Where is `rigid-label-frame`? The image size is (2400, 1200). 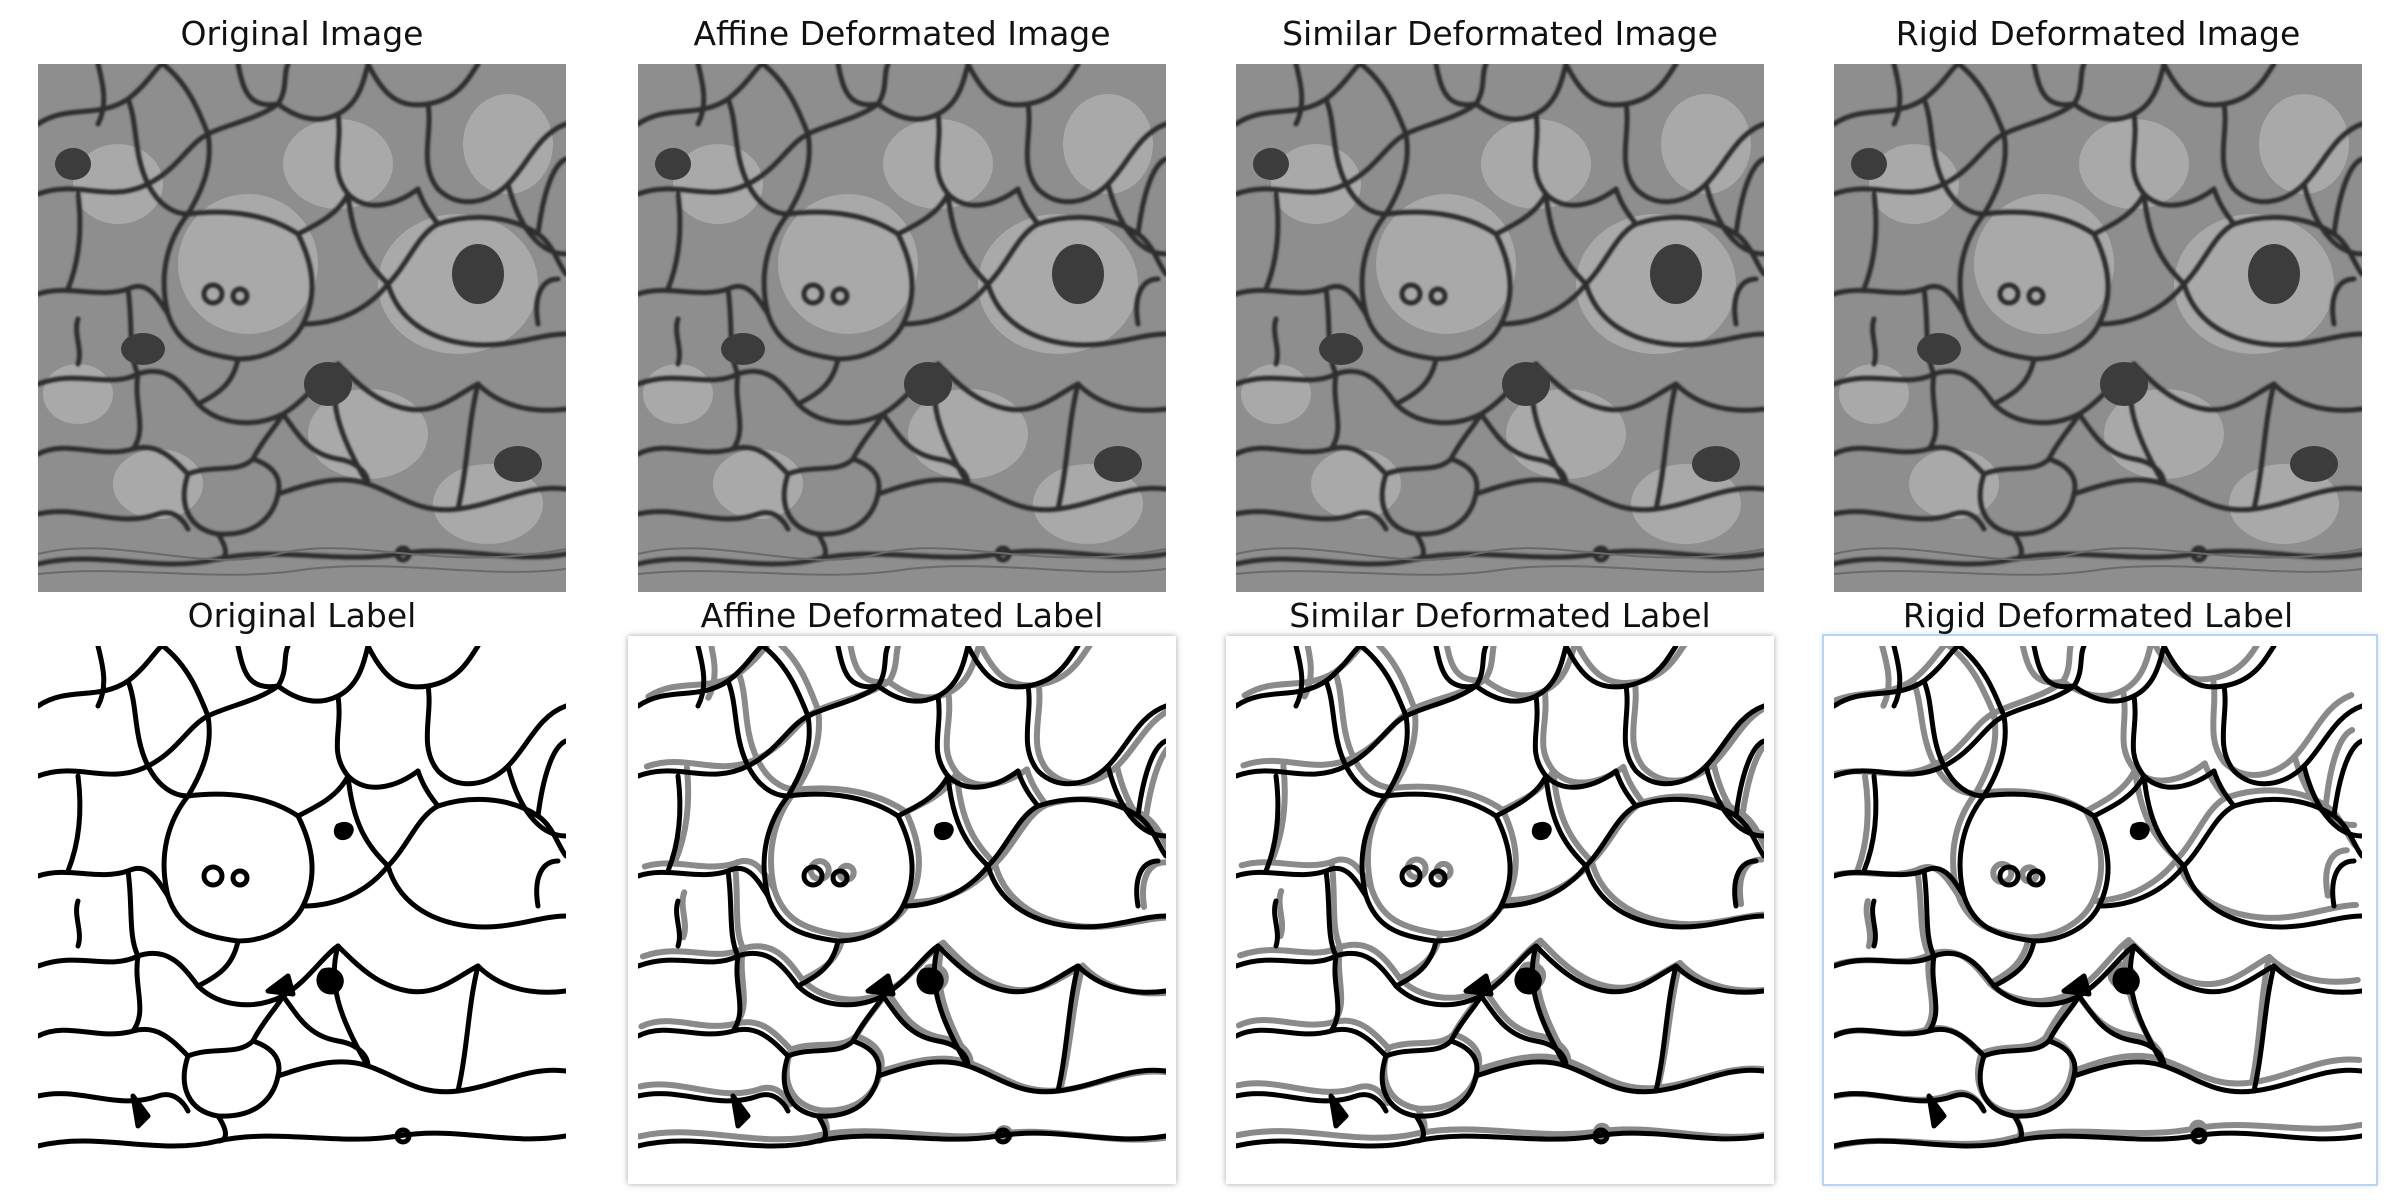 rigid-label-frame is located at coordinates (2100, 910).